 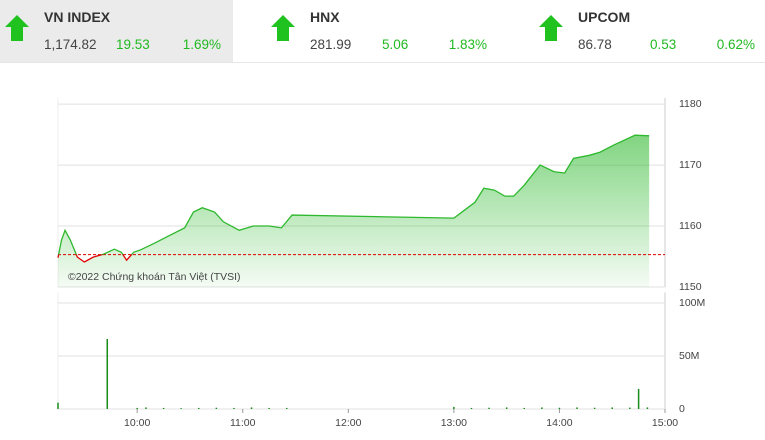 What do you see at coordinates (70, 44) in the screenshot?
I see `index-value: 1,174.82` at bounding box center [70, 44].